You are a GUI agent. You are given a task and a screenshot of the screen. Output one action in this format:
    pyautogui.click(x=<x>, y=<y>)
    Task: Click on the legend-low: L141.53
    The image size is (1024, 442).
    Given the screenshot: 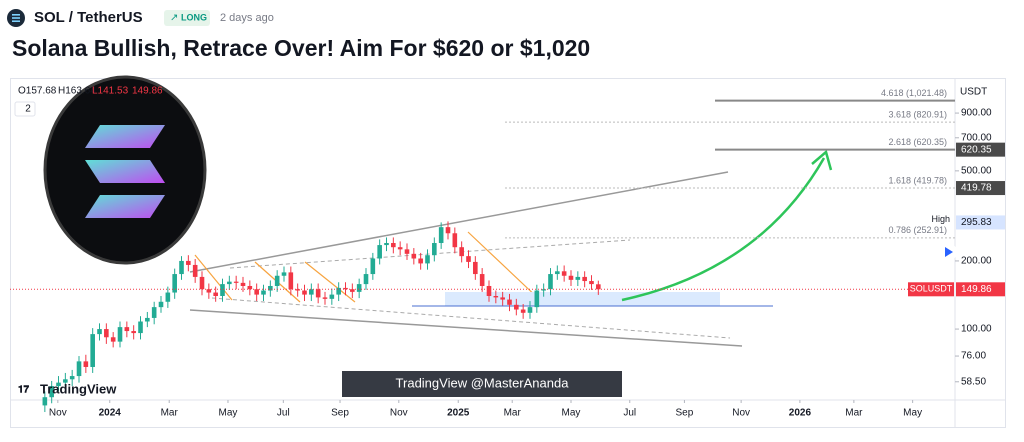 What is the action you would take?
    pyautogui.click(x=110, y=91)
    